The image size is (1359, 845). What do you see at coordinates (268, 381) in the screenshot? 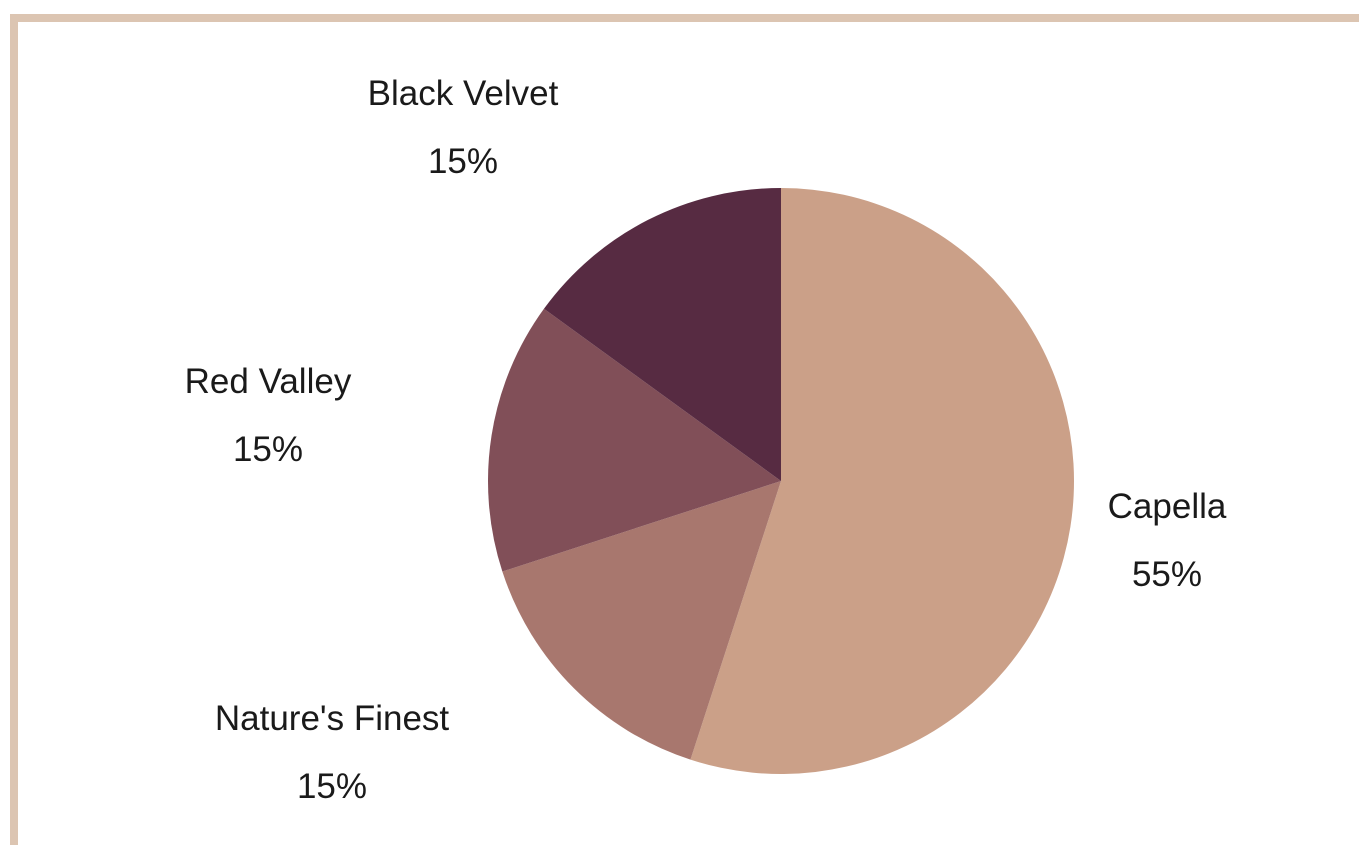
I see `slice-label-name: Red Valley` at bounding box center [268, 381].